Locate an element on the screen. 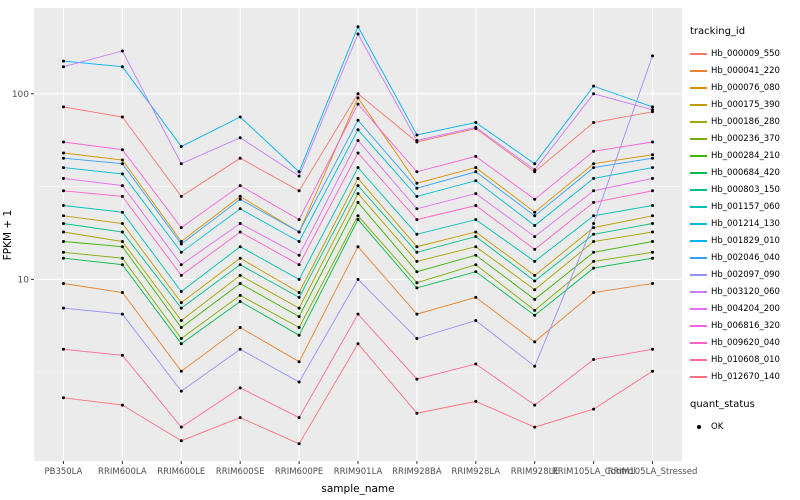 This screenshot has height=500, width=800. x-tick-label: RRIM105LA_Control is located at coordinates (594, 472).